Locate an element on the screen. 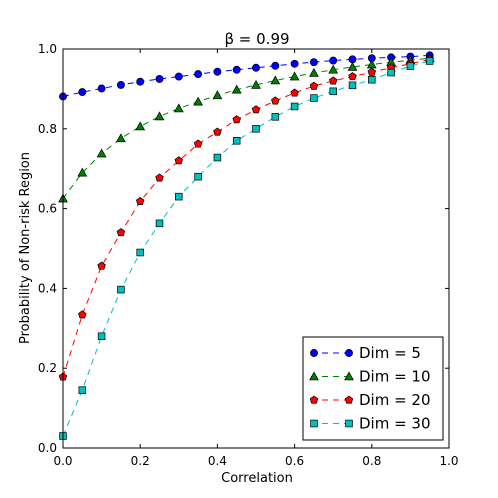  y-tick-label-1: 0.0 is located at coordinates (47, 448).